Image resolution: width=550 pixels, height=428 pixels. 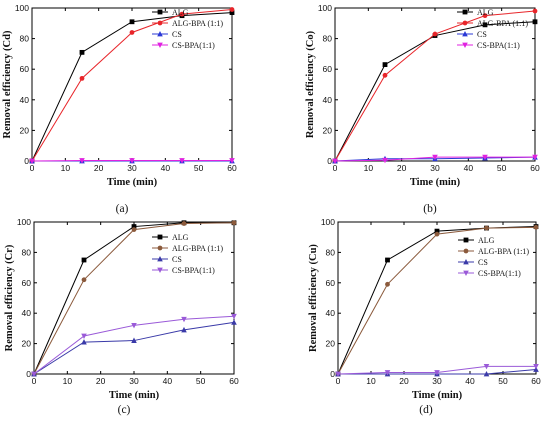 What do you see at coordinates (426, 410) in the screenshot?
I see `panel-label: (d)` at bounding box center [426, 410].